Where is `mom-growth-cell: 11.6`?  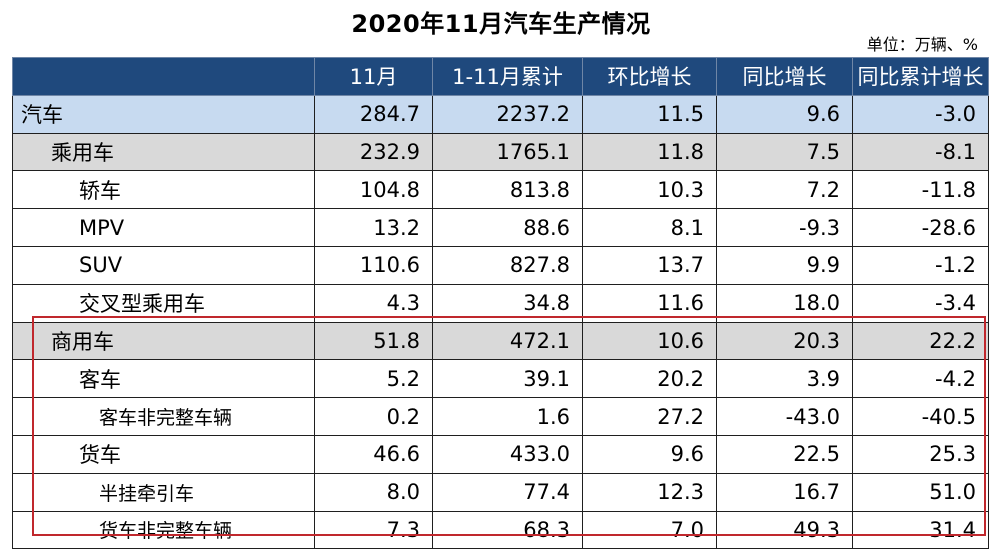
mom-growth-cell: 11.6 is located at coordinates (649, 303).